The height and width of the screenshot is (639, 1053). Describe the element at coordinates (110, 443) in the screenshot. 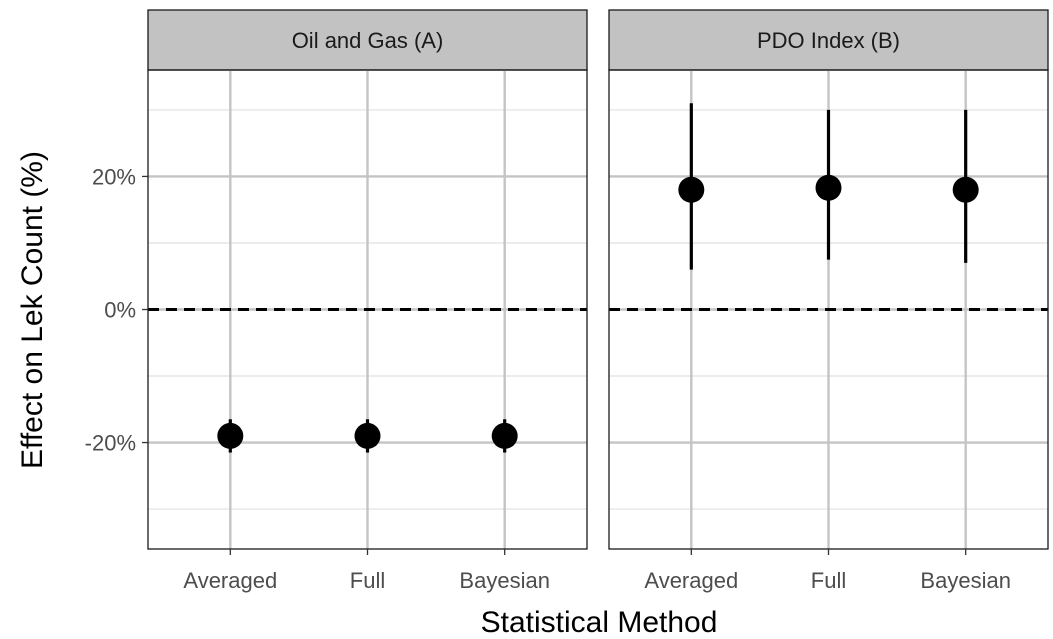

I see `y-tick-label: -20%` at that location.